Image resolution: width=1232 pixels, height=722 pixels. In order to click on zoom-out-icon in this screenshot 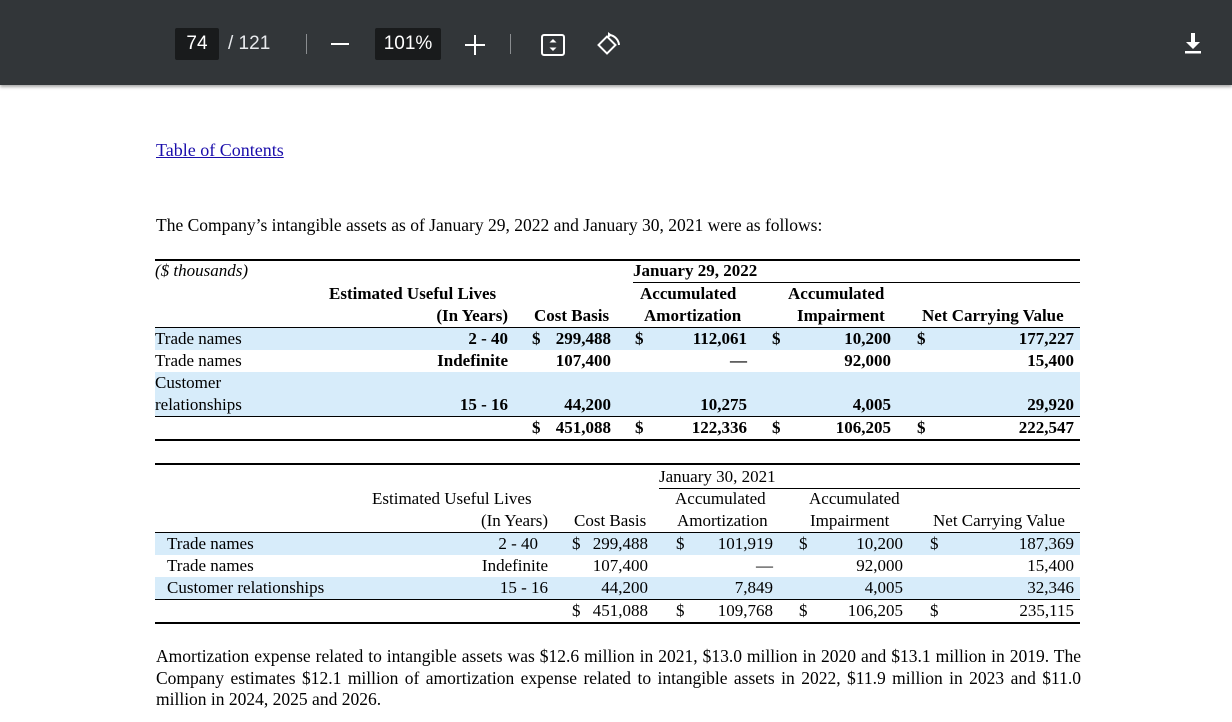, I will do `click(340, 44)`.